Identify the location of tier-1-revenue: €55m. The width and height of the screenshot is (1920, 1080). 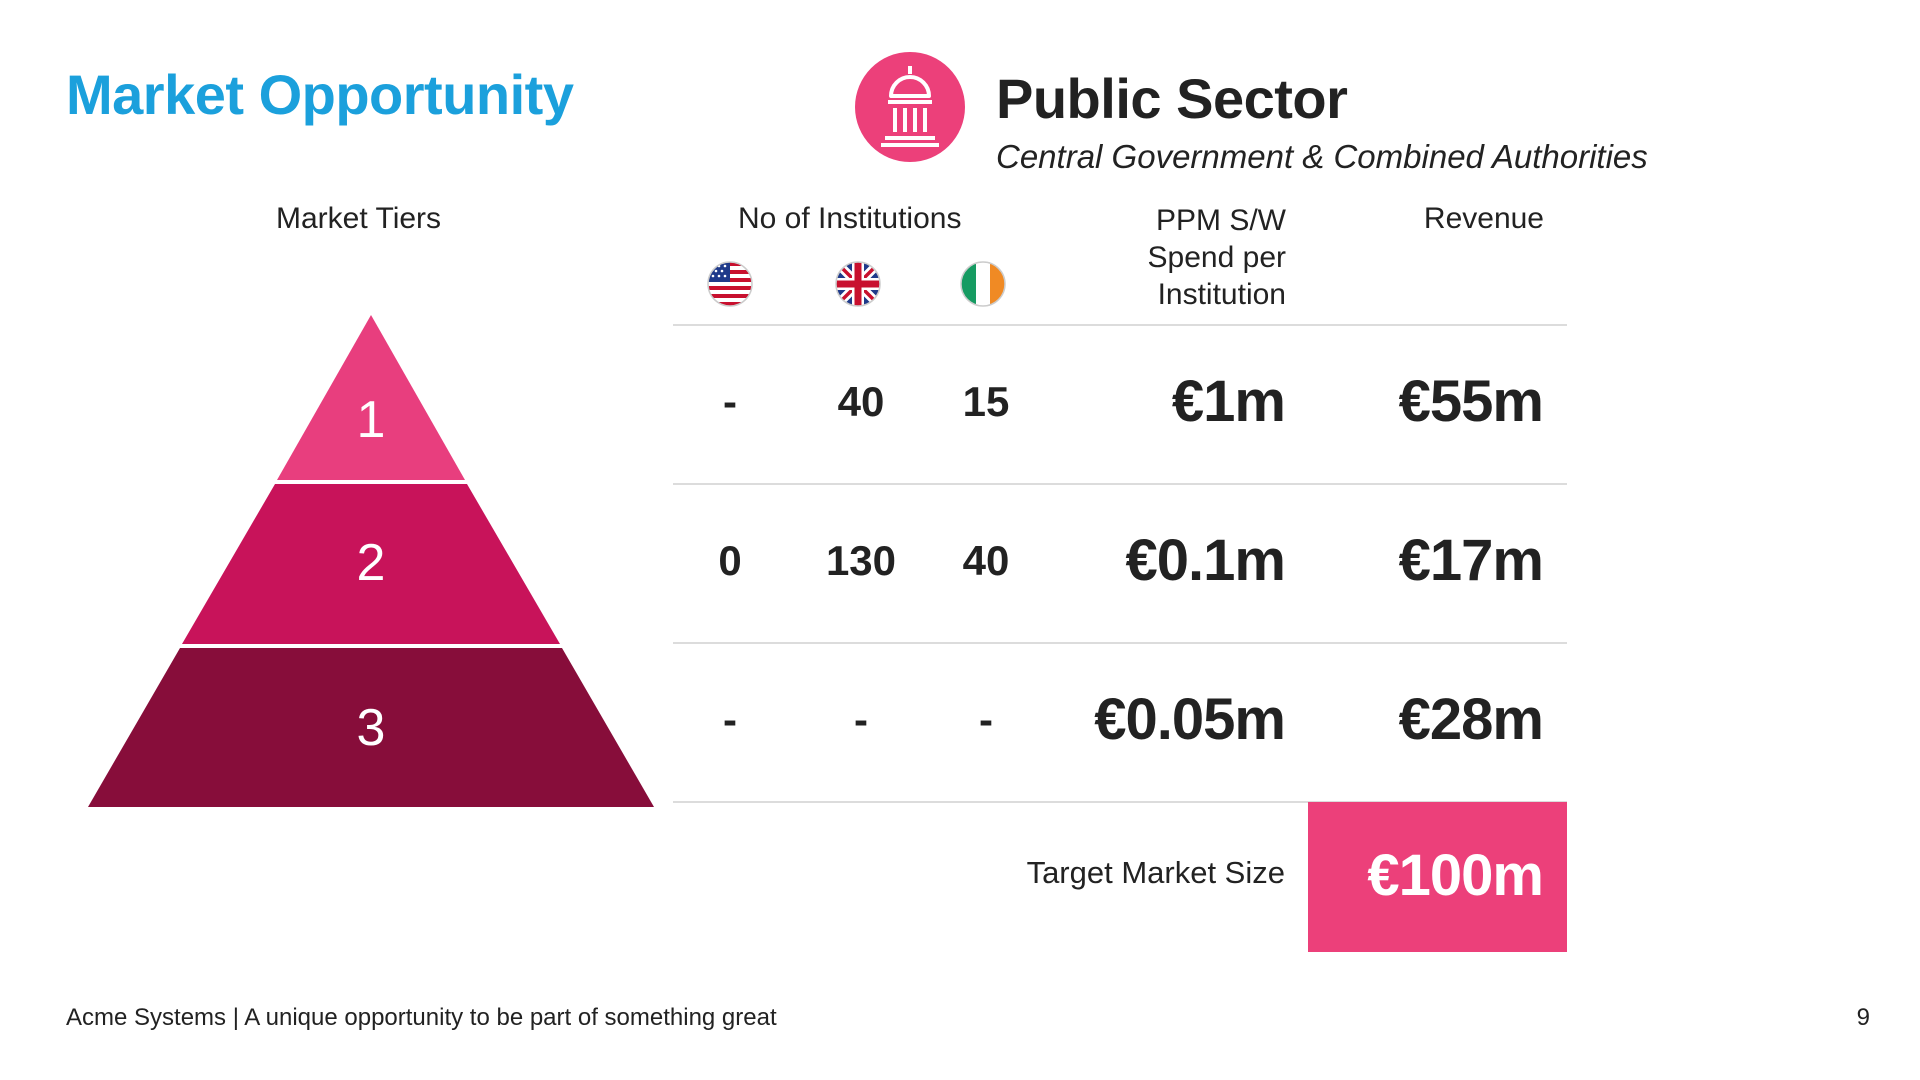
(1471, 401).